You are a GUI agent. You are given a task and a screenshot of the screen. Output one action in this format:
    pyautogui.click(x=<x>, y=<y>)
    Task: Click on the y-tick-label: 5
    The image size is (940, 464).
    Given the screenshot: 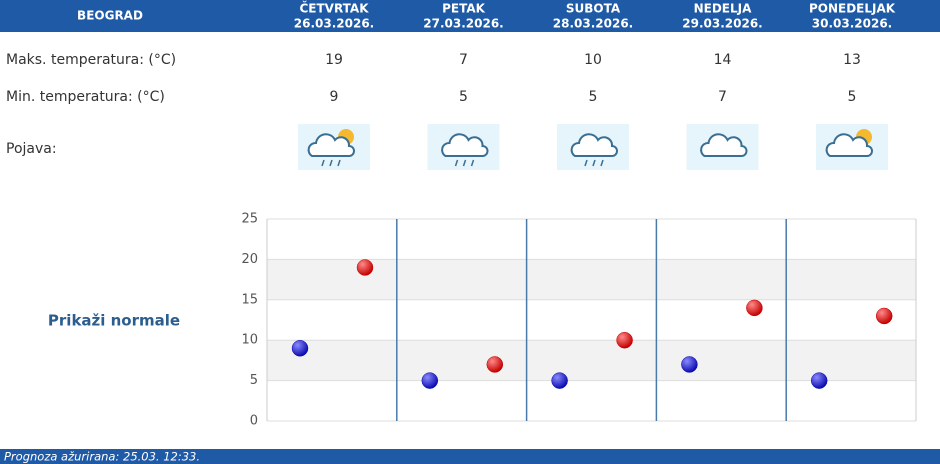 What is the action you would take?
    pyautogui.click(x=254, y=380)
    